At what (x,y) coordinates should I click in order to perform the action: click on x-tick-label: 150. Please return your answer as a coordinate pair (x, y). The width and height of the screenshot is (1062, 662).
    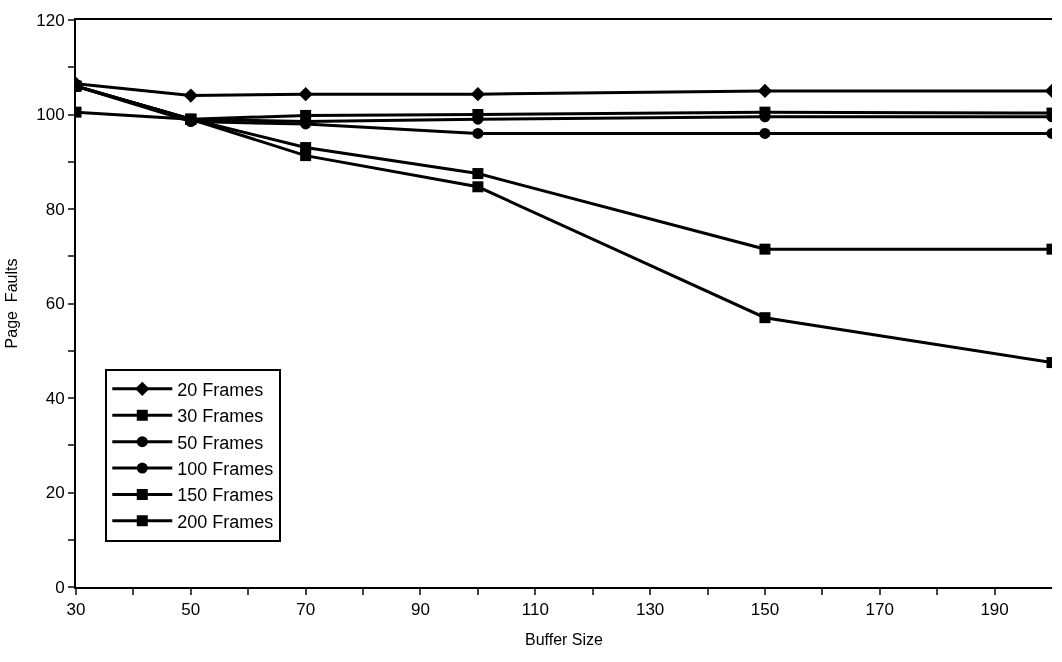
    Looking at the image, I should click on (765, 610).